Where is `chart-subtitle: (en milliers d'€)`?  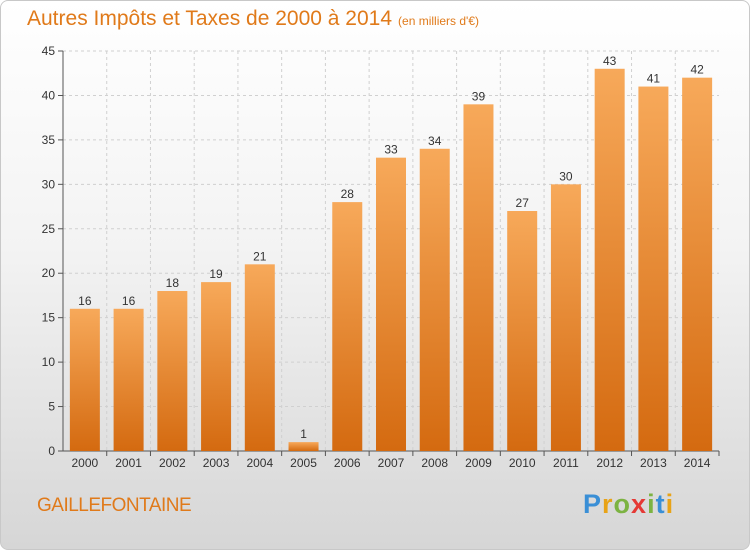
chart-subtitle: (en milliers d'€) is located at coordinates (439, 21).